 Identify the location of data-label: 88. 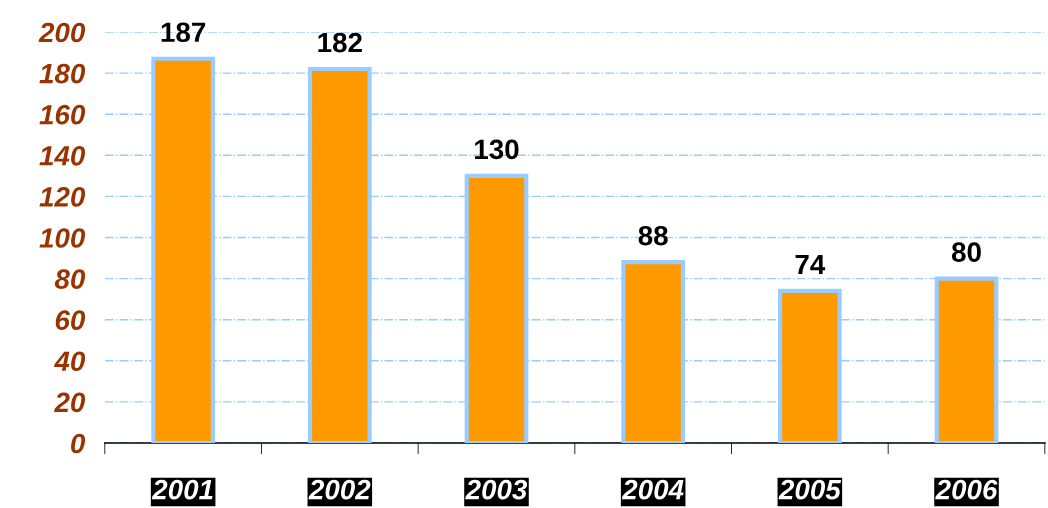
(653, 235).